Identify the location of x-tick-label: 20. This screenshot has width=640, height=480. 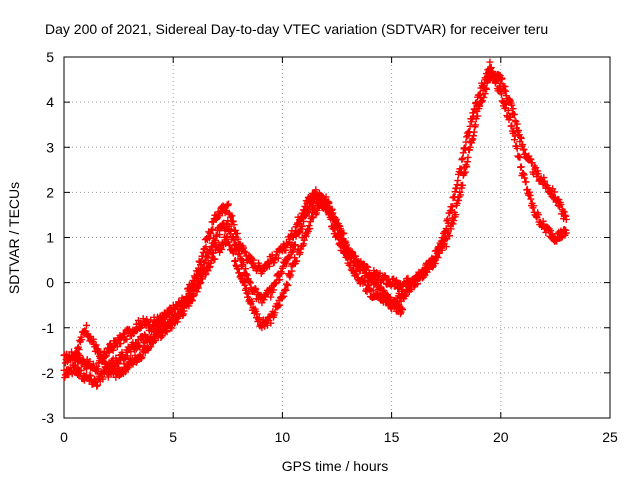
(501, 437).